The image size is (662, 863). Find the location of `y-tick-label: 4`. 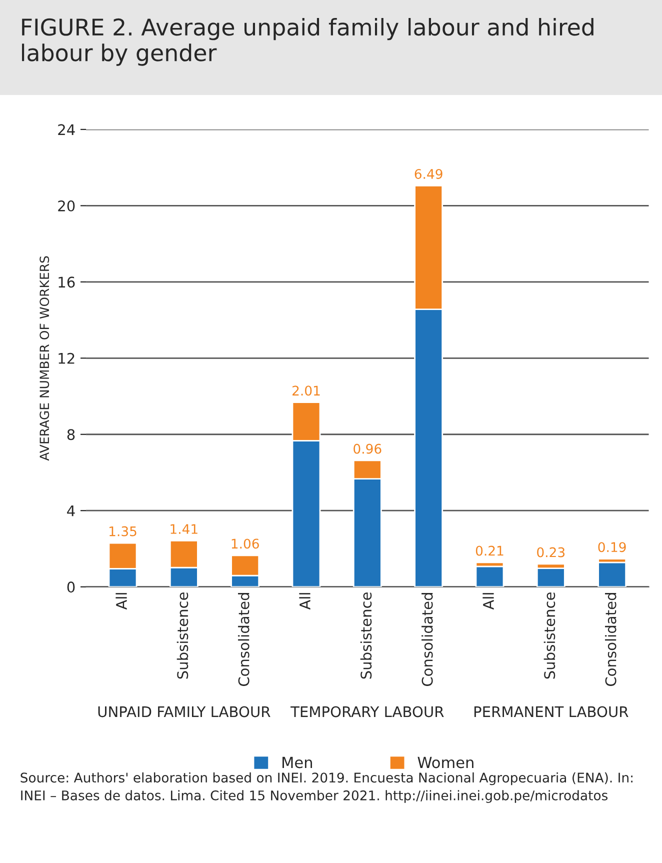

y-tick-label: 4 is located at coordinates (71, 511).